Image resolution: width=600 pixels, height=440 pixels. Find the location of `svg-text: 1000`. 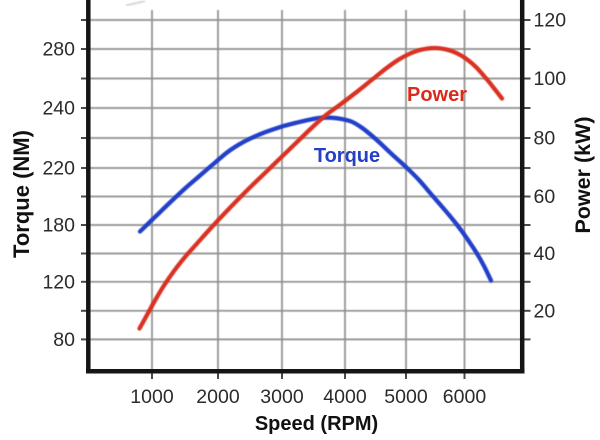

svg-text: 1000 is located at coordinates (152, 397).